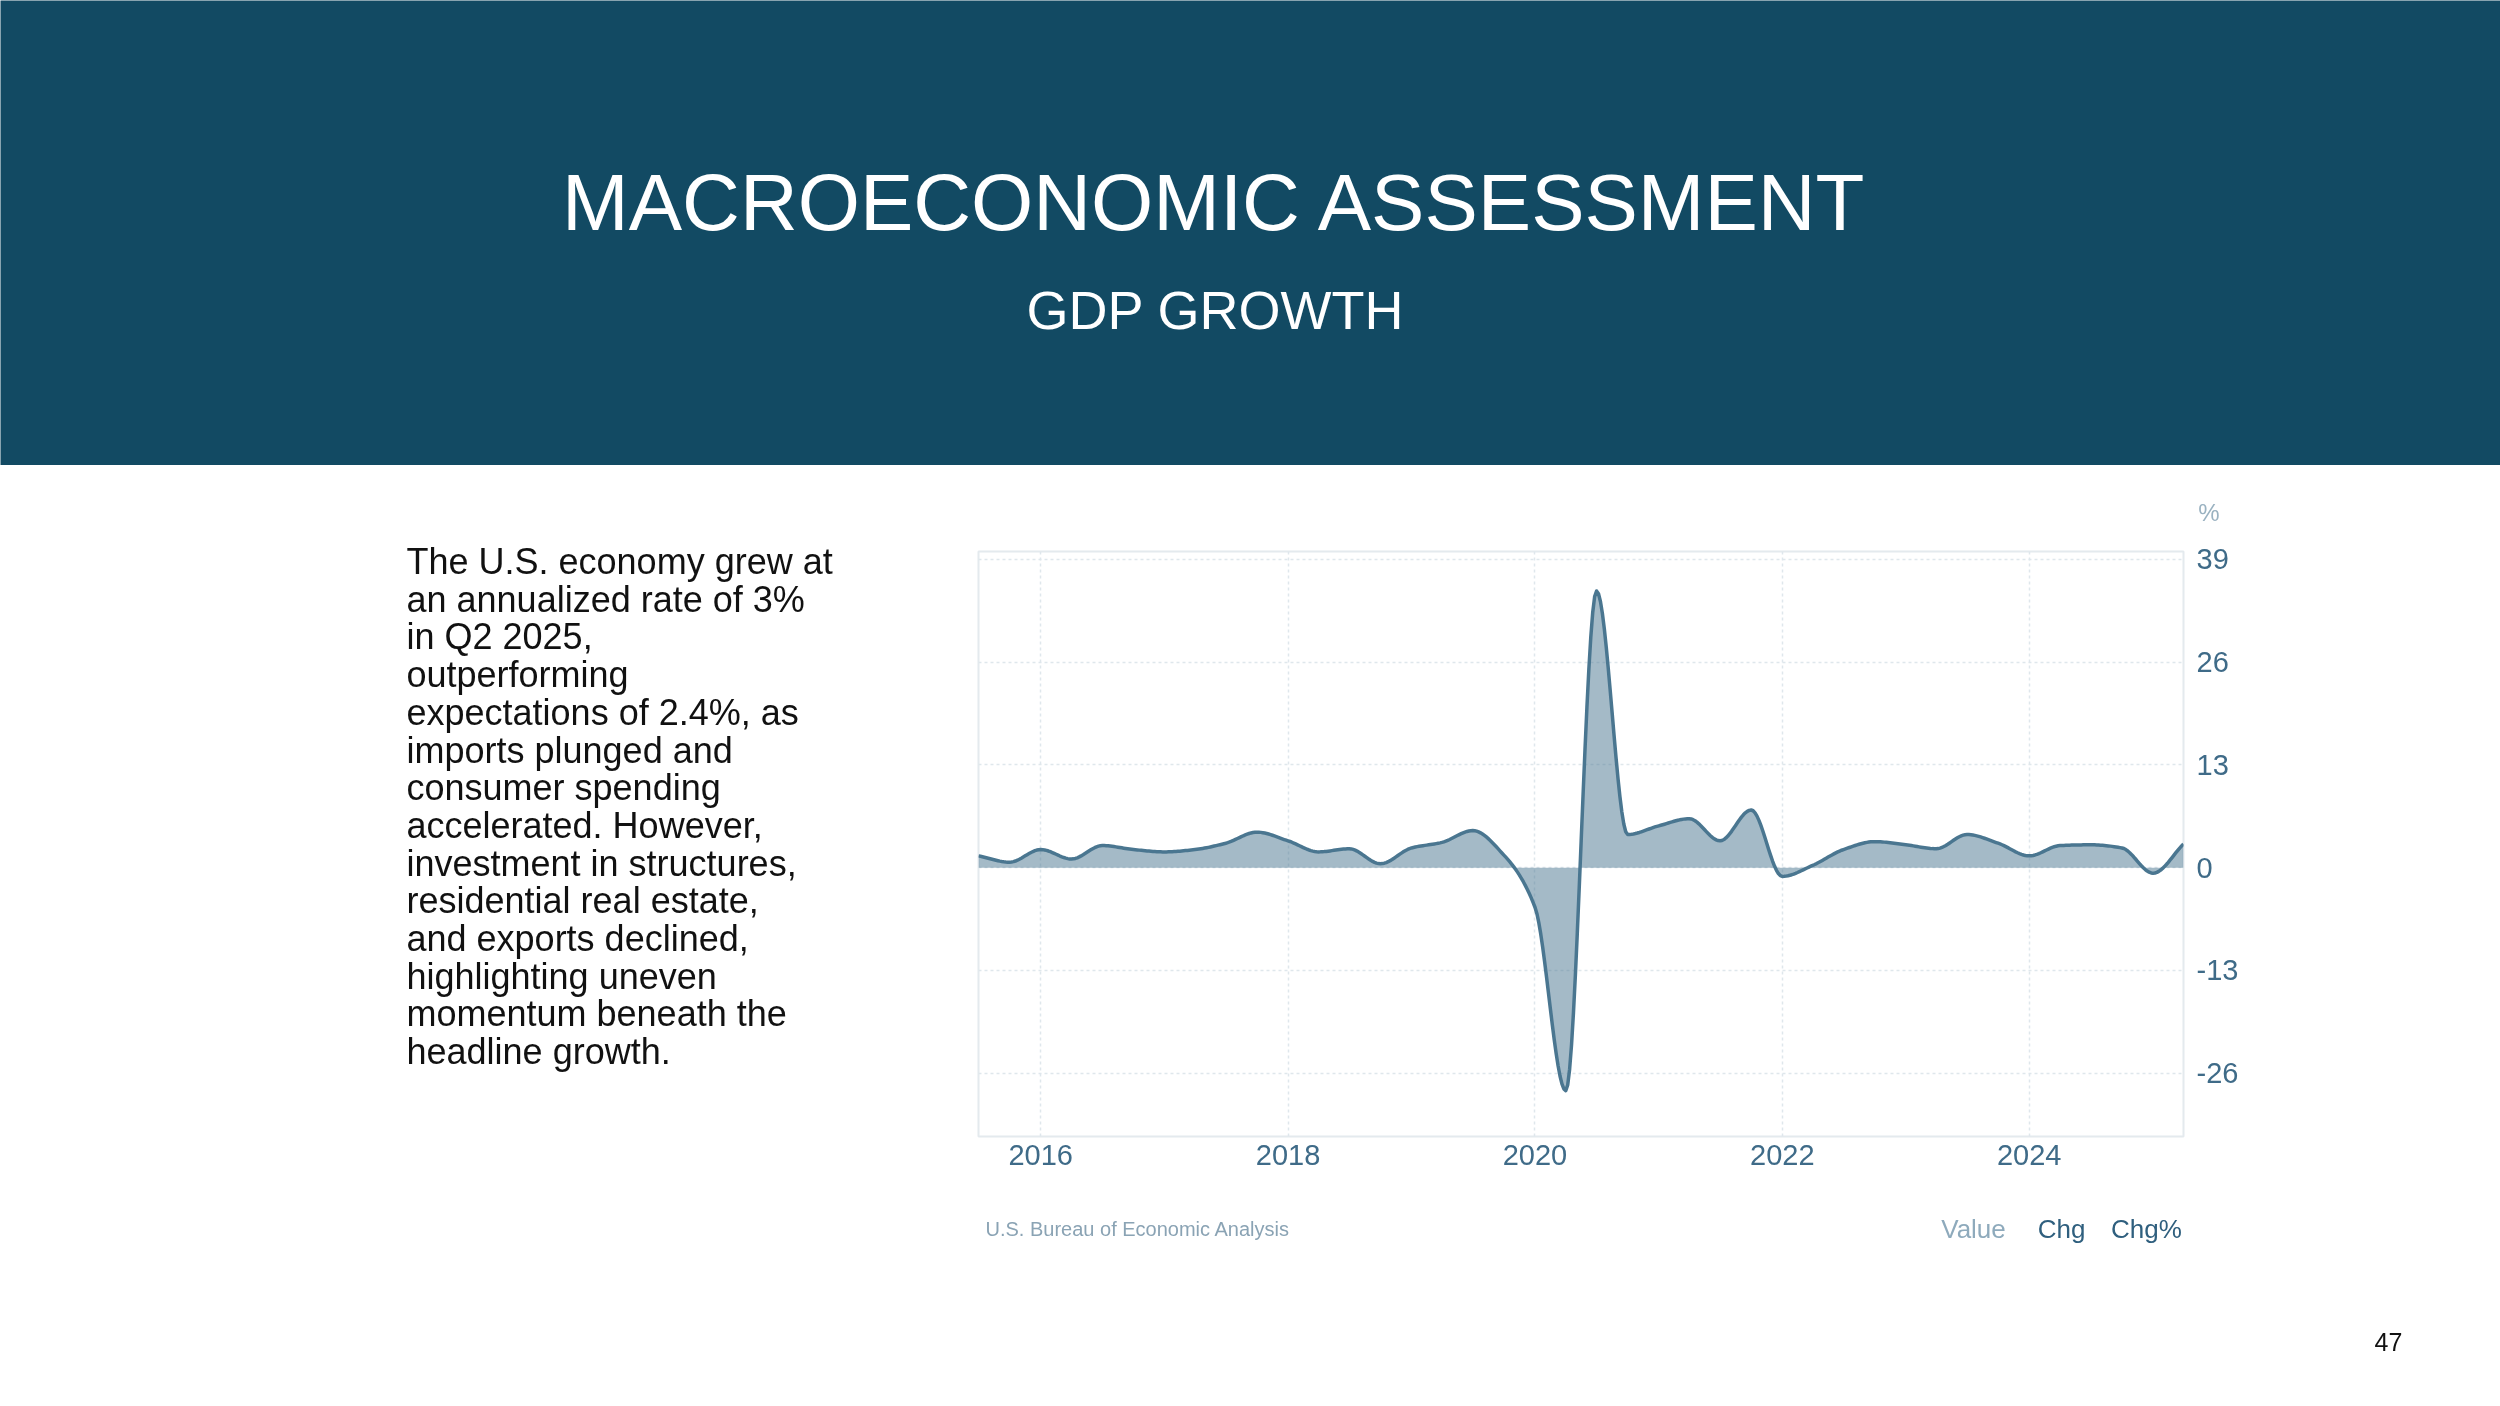 This screenshot has height=1406, width=2500. Describe the element at coordinates (1288, 1154) in the screenshot. I see `x-tick-label: 2018` at that location.